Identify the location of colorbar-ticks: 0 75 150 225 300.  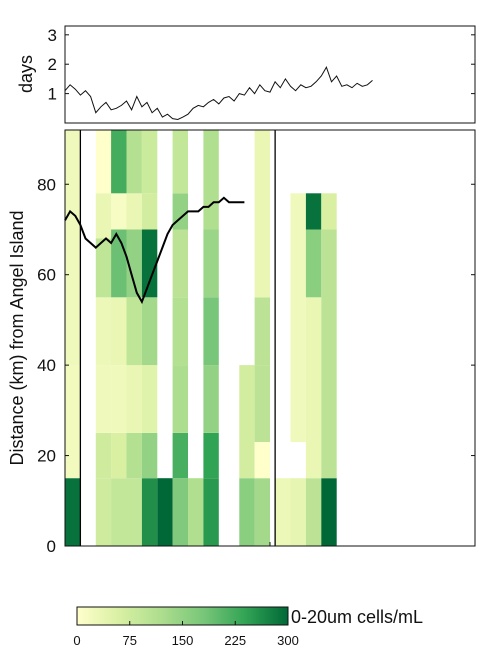
(186, 634).